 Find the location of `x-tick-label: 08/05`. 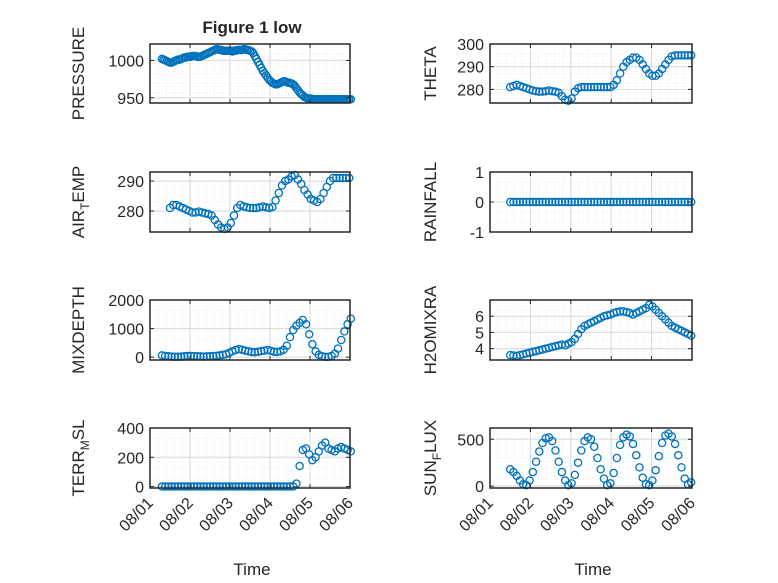

x-tick-label: 08/05 is located at coordinates (296, 515).